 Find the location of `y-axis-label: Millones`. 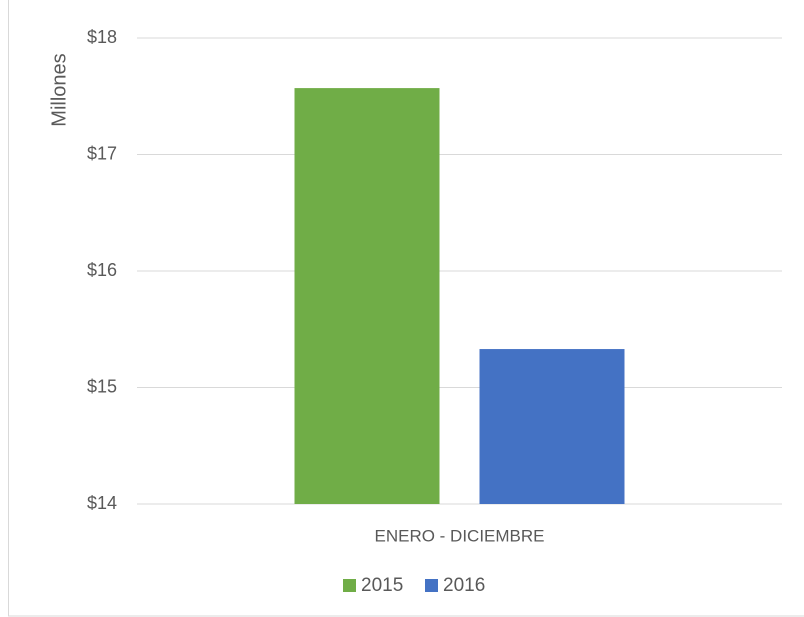

y-axis-label: Millones is located at coordinates (59, 89).